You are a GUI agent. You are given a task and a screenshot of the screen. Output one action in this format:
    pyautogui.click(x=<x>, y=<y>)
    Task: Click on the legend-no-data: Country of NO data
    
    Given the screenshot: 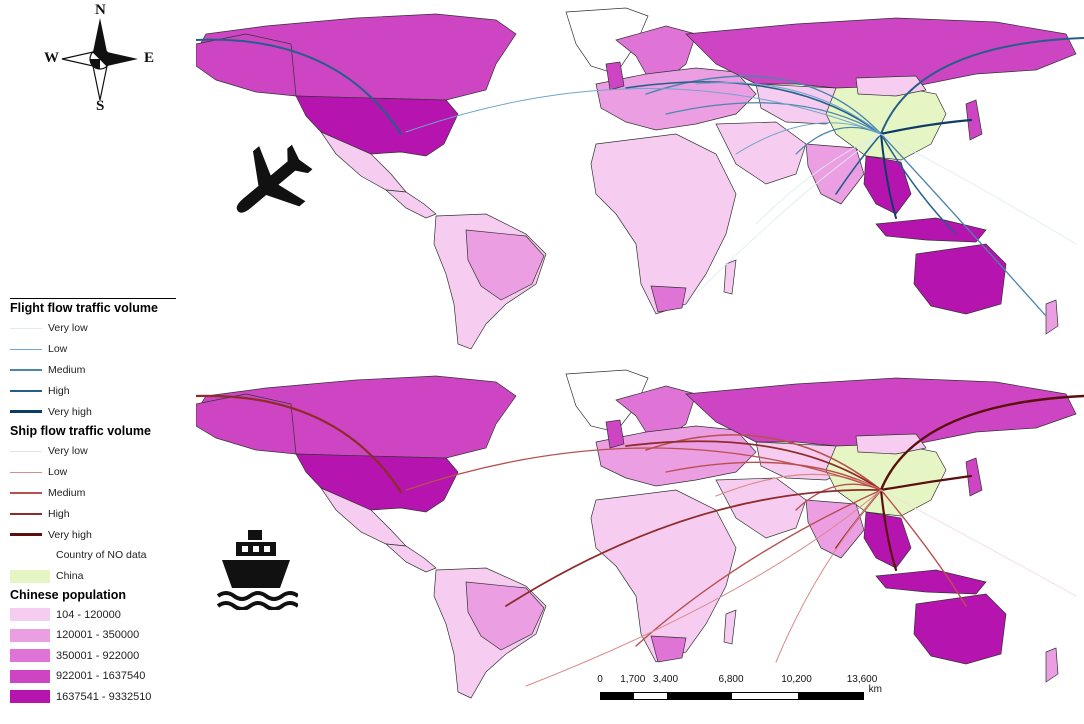 What is the action you would take?
    pyautogui.click(x=91, y=555)
    